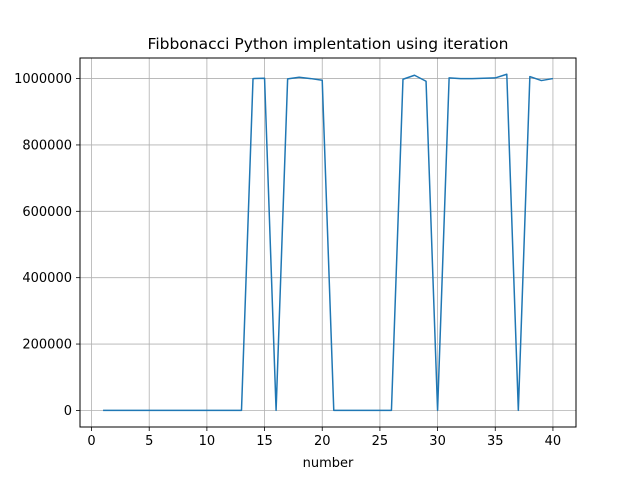 The height and width of the screenshot is (480, 640). Describe the element at coordinates (322, 441) in the screenshot. I see `x-tick-label: 20` at that location.